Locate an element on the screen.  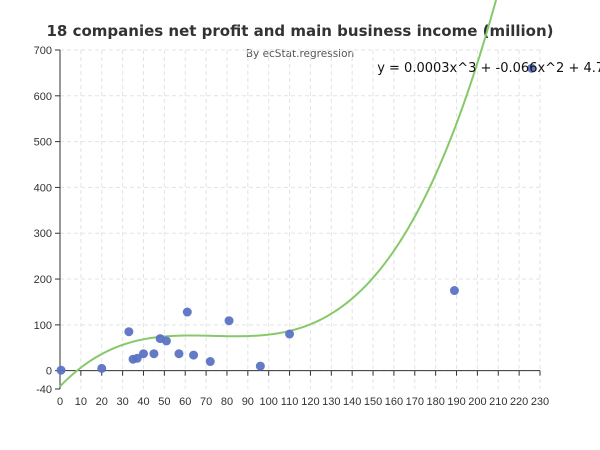
x-tick-label: 200 is located at coordinates (477, 402).